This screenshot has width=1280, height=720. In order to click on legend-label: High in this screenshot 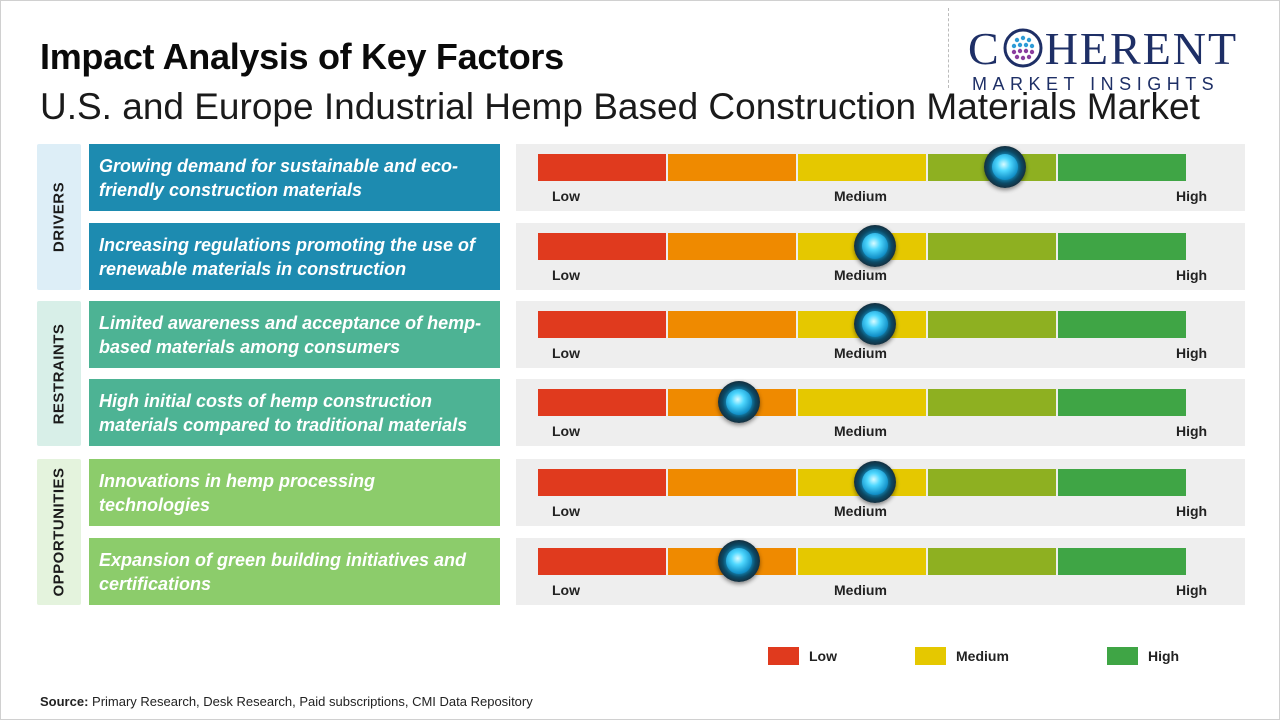, I will do `click(1164, 656)`.